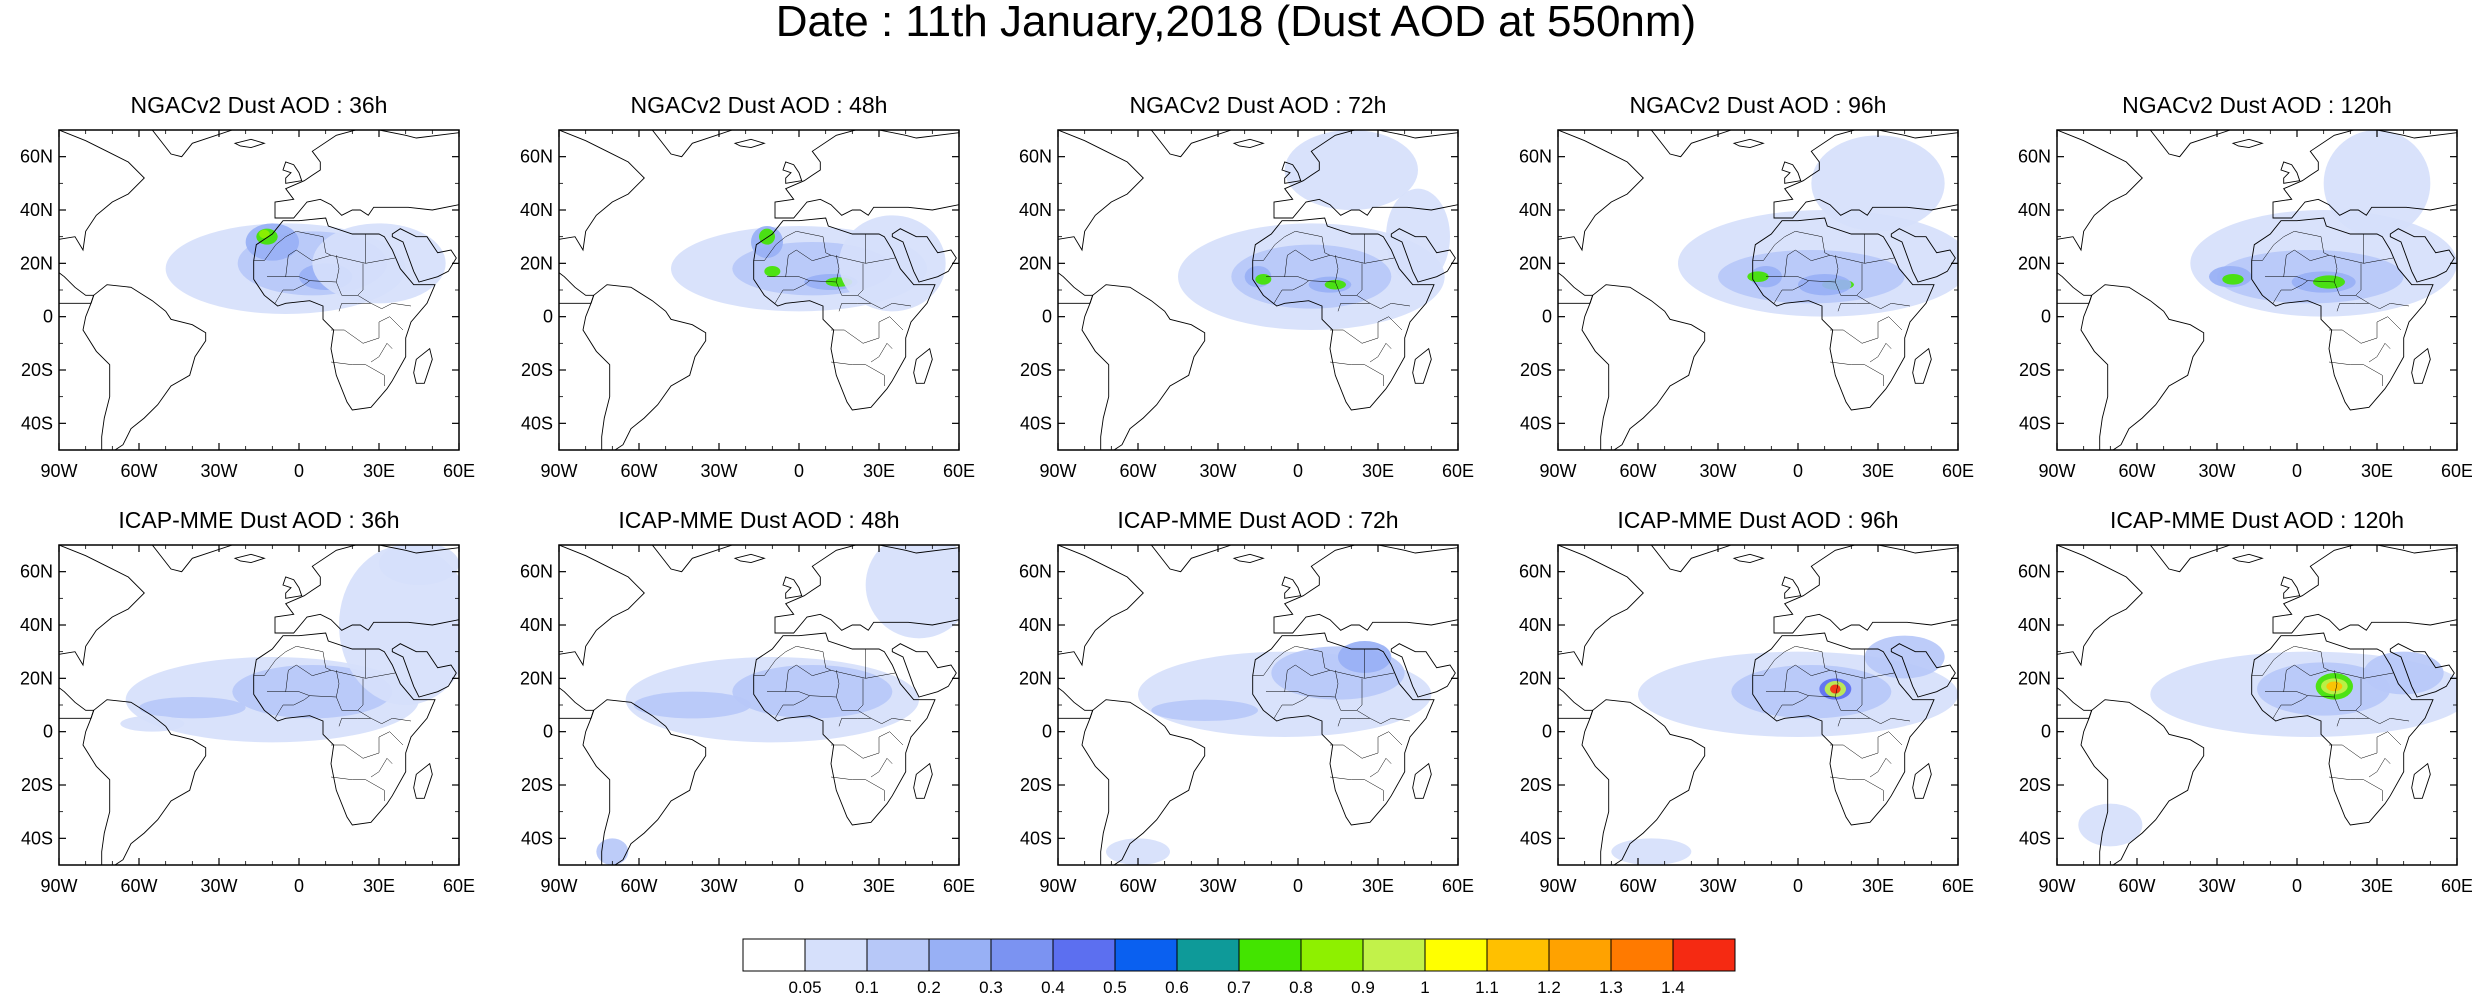 This screenshot has height=997, width=2472. What do you see at coordinates (423, 780) in the screenshot?
I see `coastline-madagascar` at bounding box center [423, 780].